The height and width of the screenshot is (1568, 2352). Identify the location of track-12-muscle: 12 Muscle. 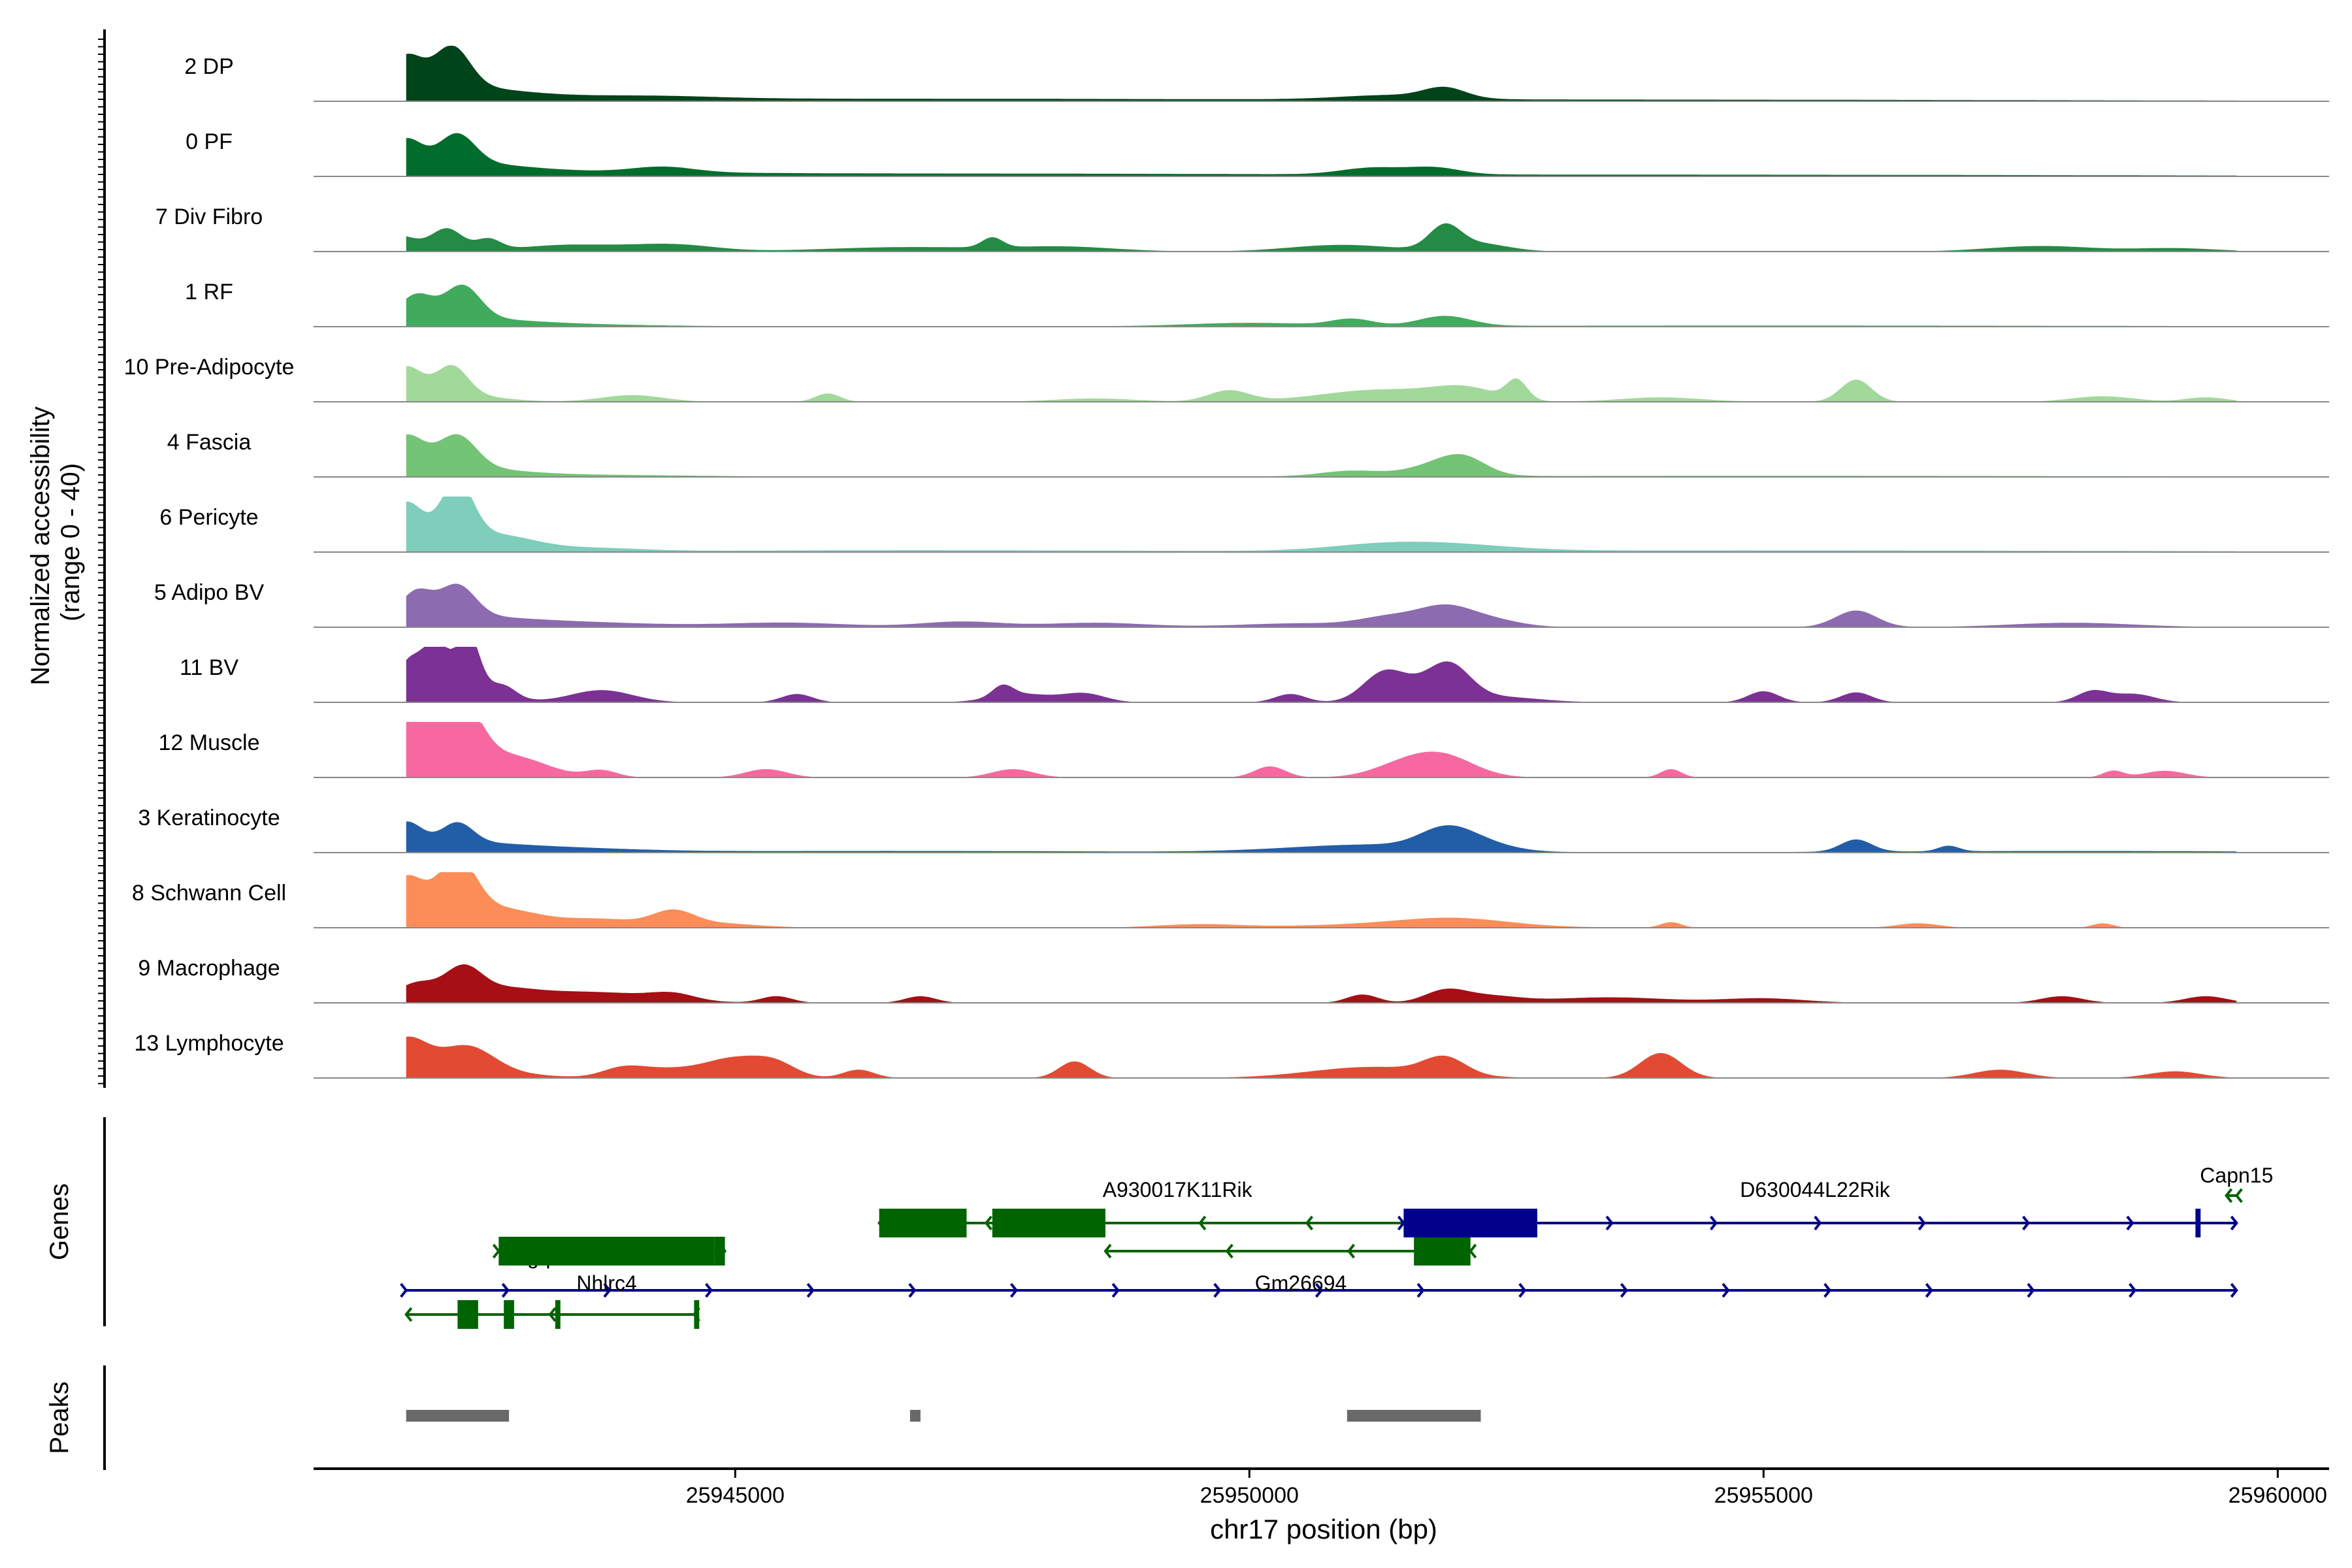
(1244, 750).